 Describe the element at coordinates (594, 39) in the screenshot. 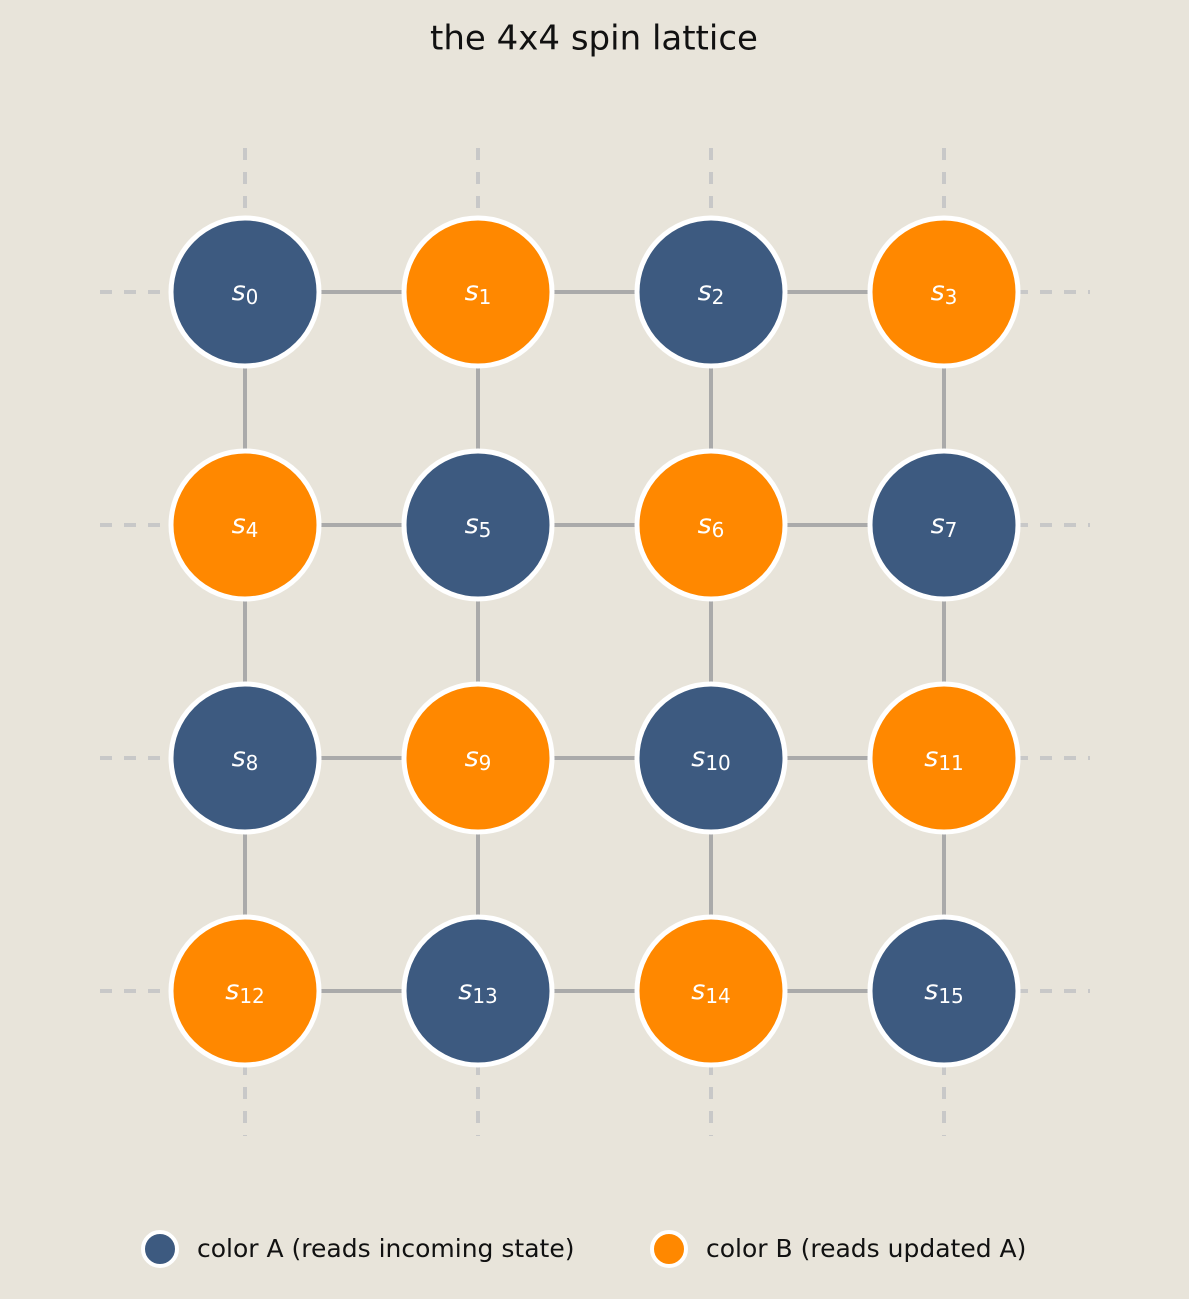

I see `title: the 4x4 spin lattice` at that location.